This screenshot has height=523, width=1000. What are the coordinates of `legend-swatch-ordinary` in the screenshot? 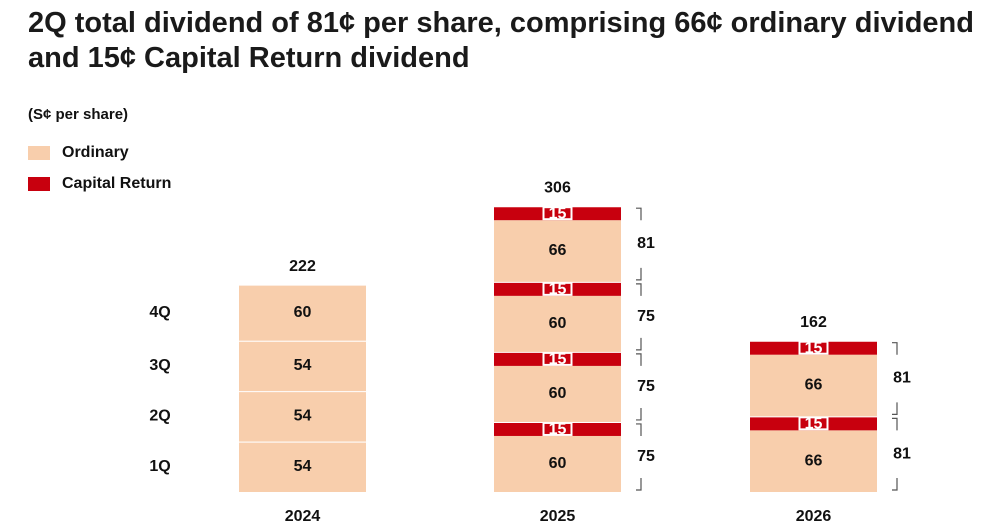 It's located at (39, 153).